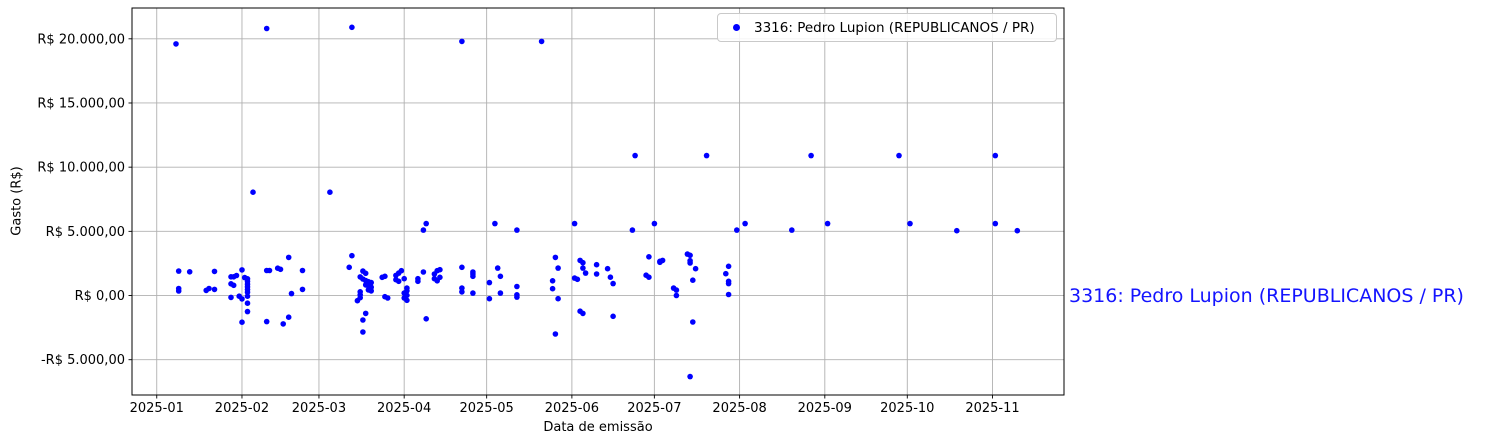  I want to click on x-tick-label: 2025-04, so click(404, 408).